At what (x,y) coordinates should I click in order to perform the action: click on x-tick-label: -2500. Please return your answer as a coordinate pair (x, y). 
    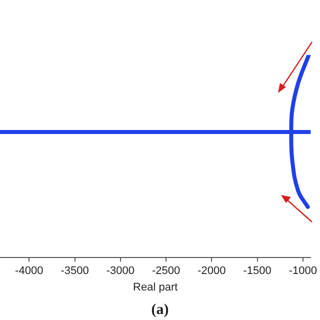
    Looking at the image, I should click on (166, 271).